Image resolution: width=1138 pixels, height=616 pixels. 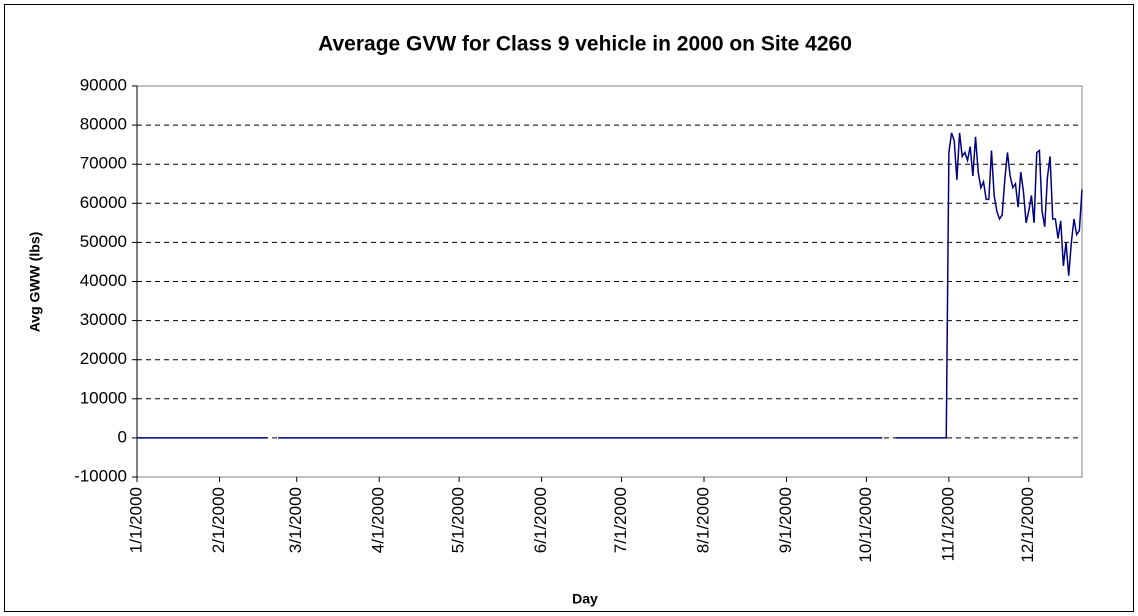 What do you see at coordinates (103, 84) in the screenshot?
I see `y-tick-label: 90000` at bounding box center [103, 84].